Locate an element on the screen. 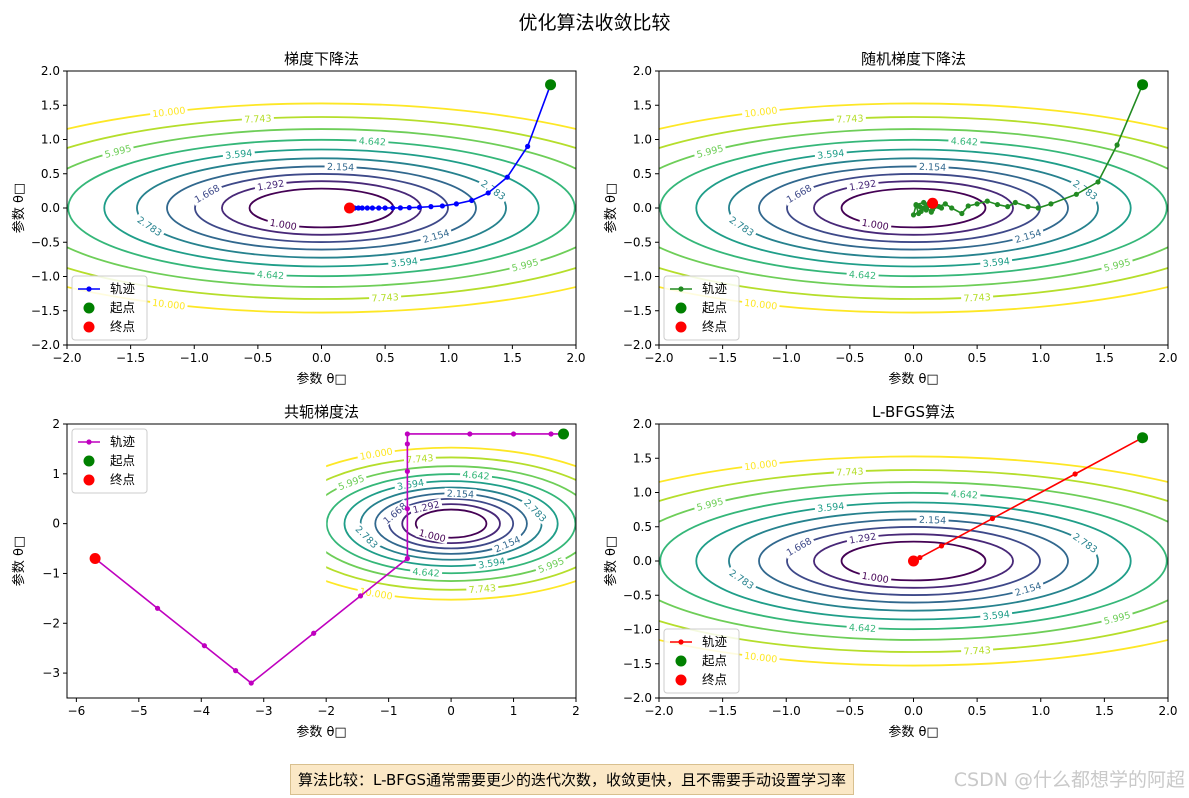 Image resolution: width=1189 pixels, height=798 pixels. y-tick-label: −0.5 is located at coordinates (45, 242).